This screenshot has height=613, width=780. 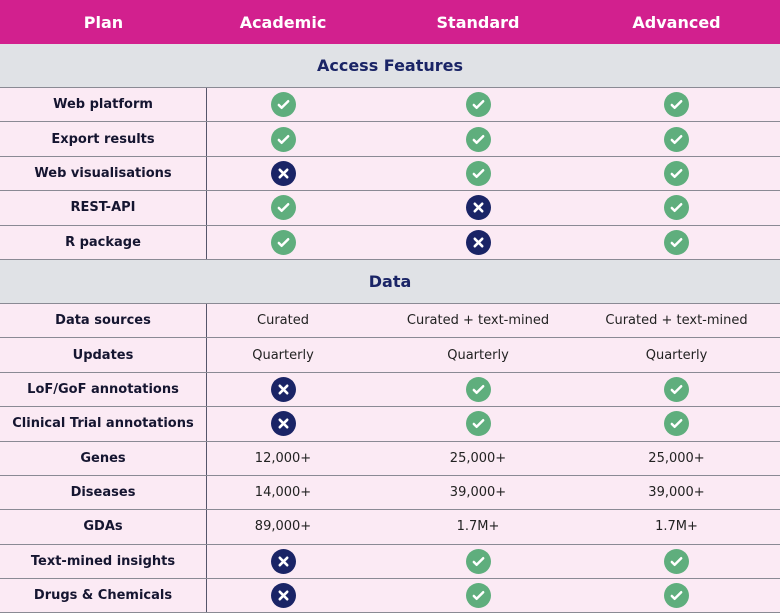 I want to click on header-academic: Academic, so click(x=283, y=22).